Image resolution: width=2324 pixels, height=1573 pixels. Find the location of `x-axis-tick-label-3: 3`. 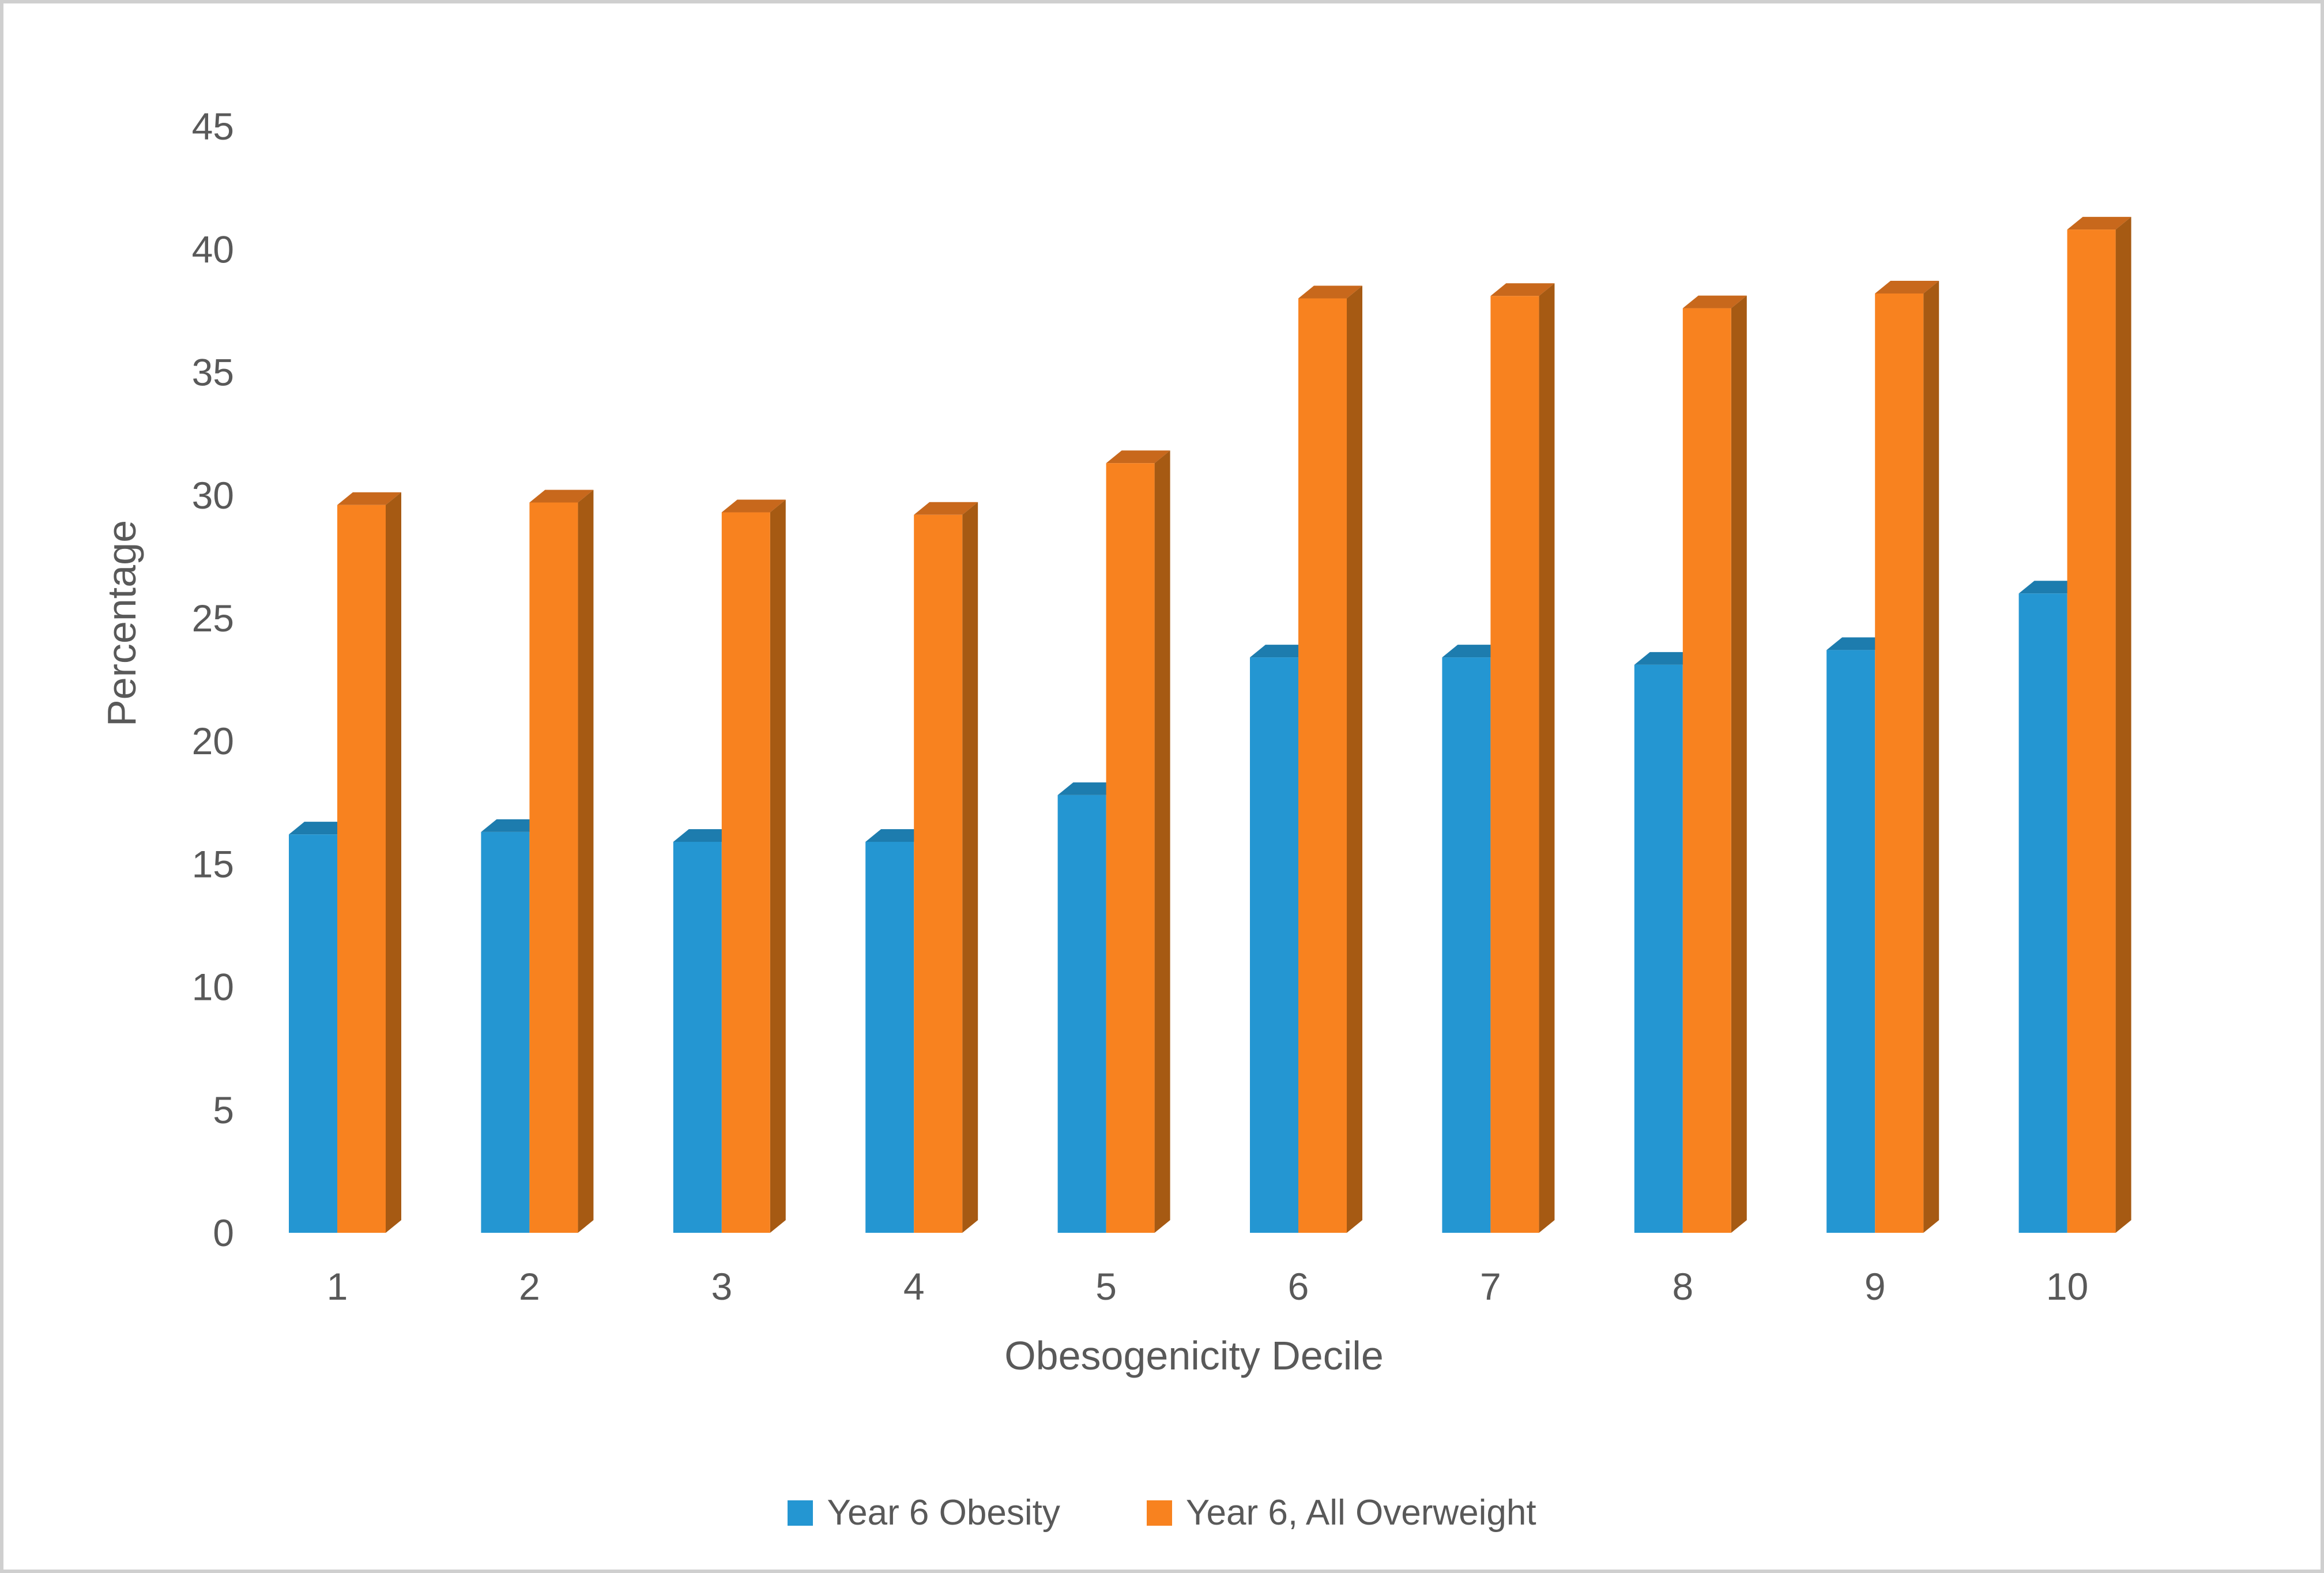

x-axis-tick-label-3: 3 is located at coordinates (721, 1286).